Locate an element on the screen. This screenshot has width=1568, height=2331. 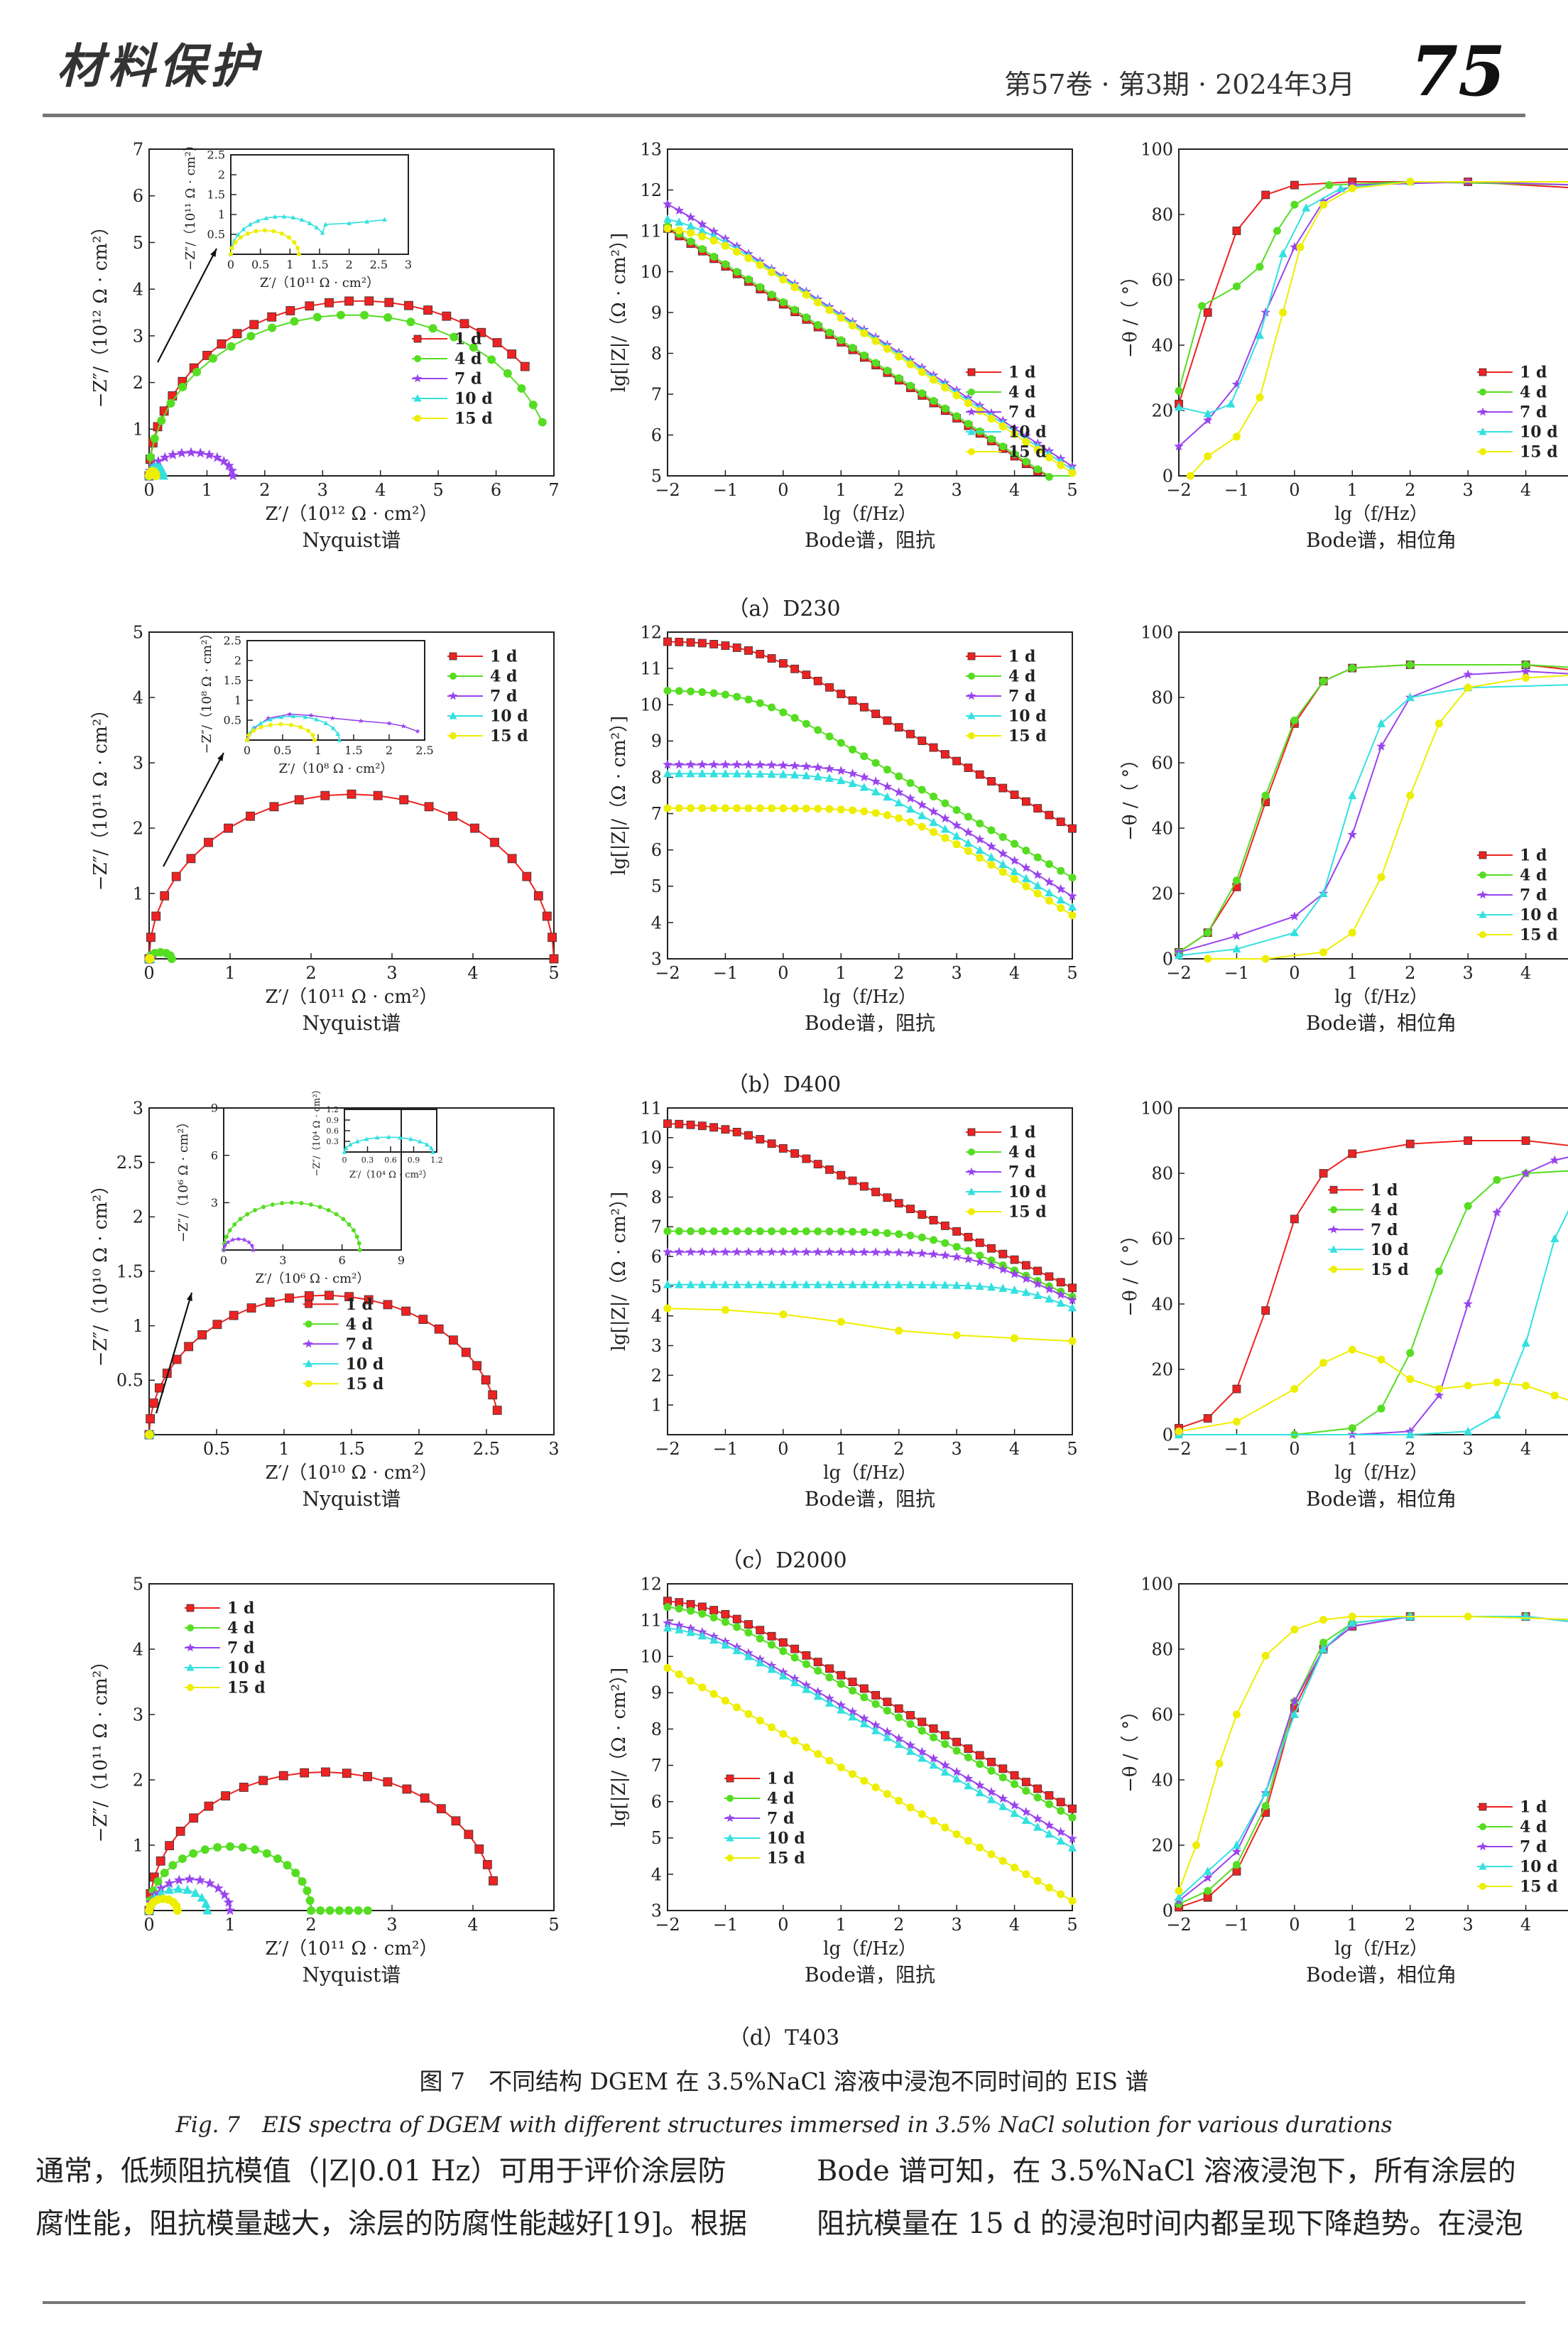
y-tick-label: 13 is located at coordinates (651, 149).